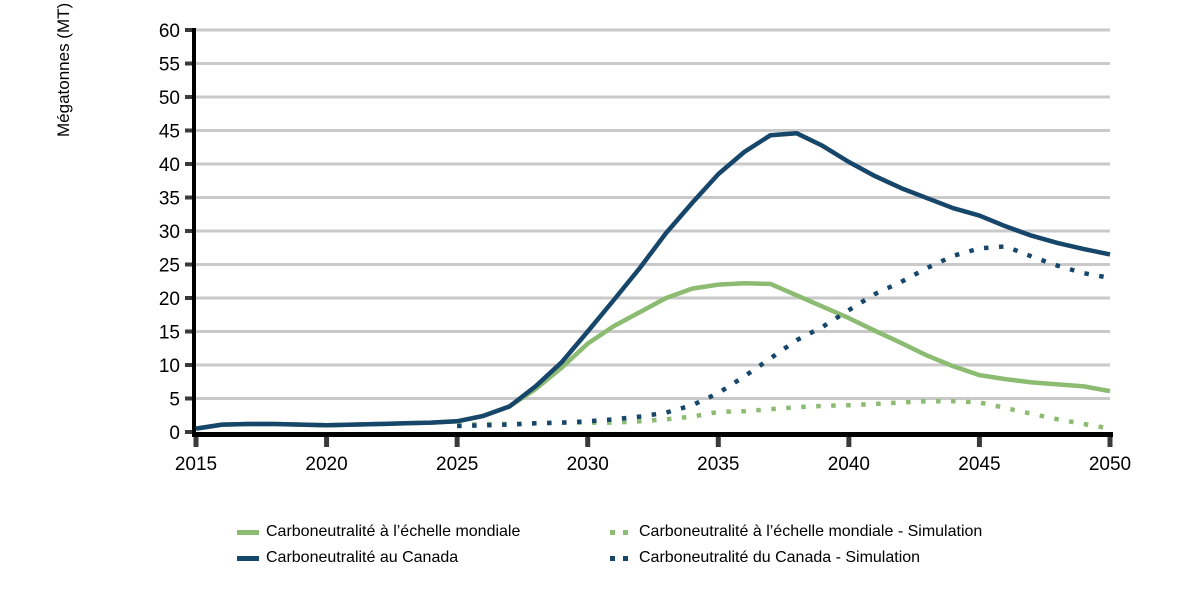 This screenshot has width=1200, height=600. Describe the element at coordinates (979, 464) in the screenshot. I see `x-tick-label: 2045` at that location.